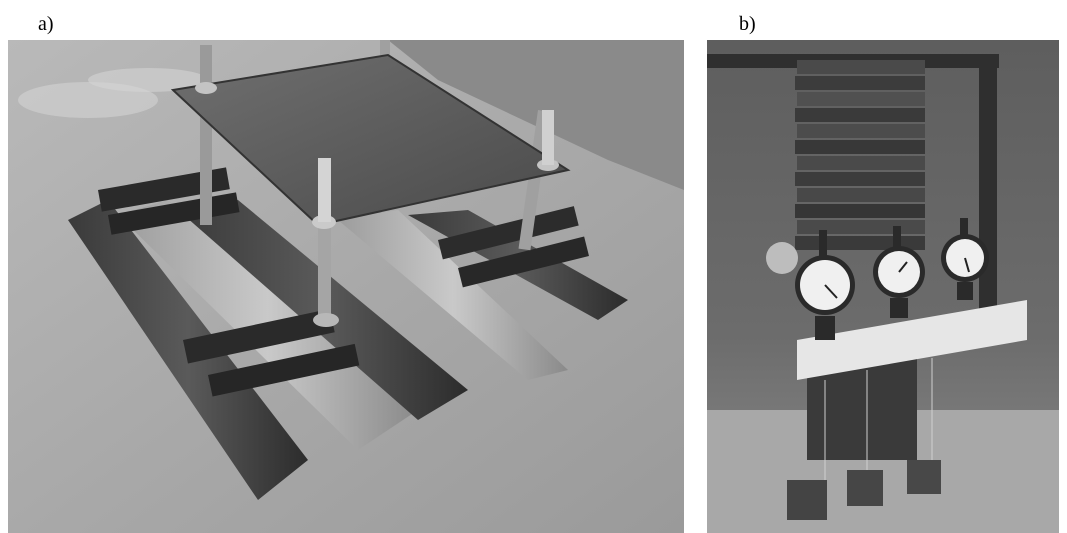  I want to click on threaded-rod, so click(206, 135).